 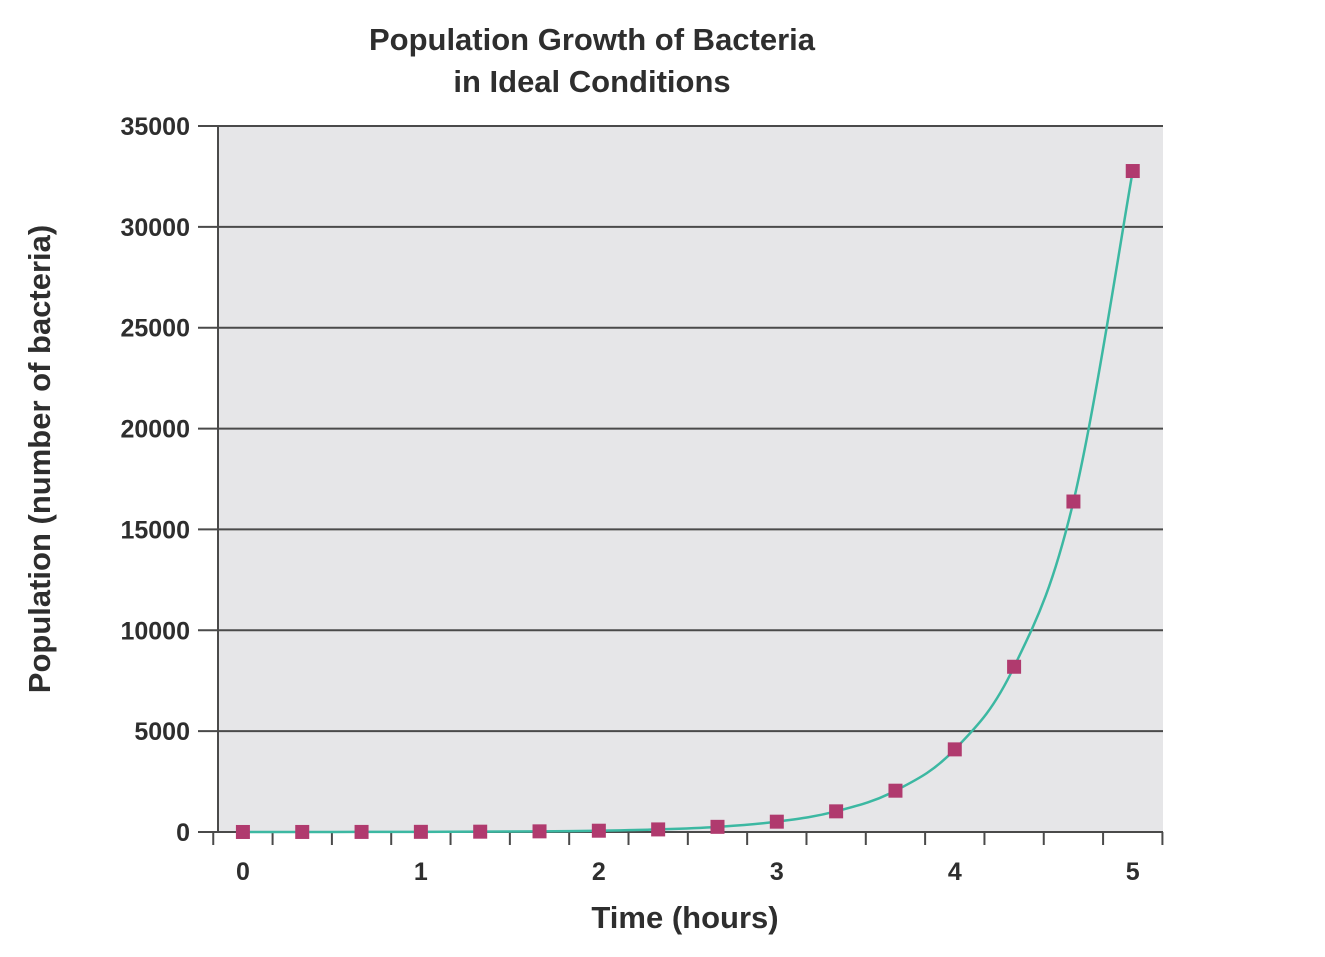 I want to click on x-tick-label: 4, so click(x=955, y=872).